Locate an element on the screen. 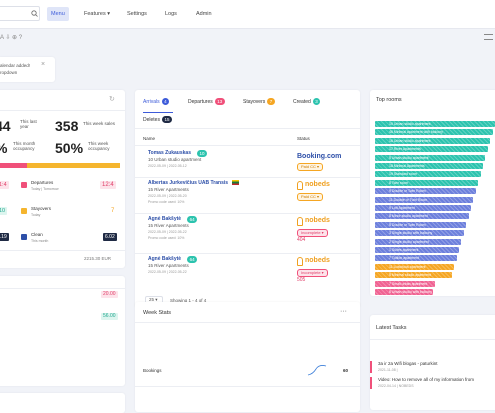 This screenshot has height=413, width=495. tab-label: Deletes is located at coordinates (151, 119).